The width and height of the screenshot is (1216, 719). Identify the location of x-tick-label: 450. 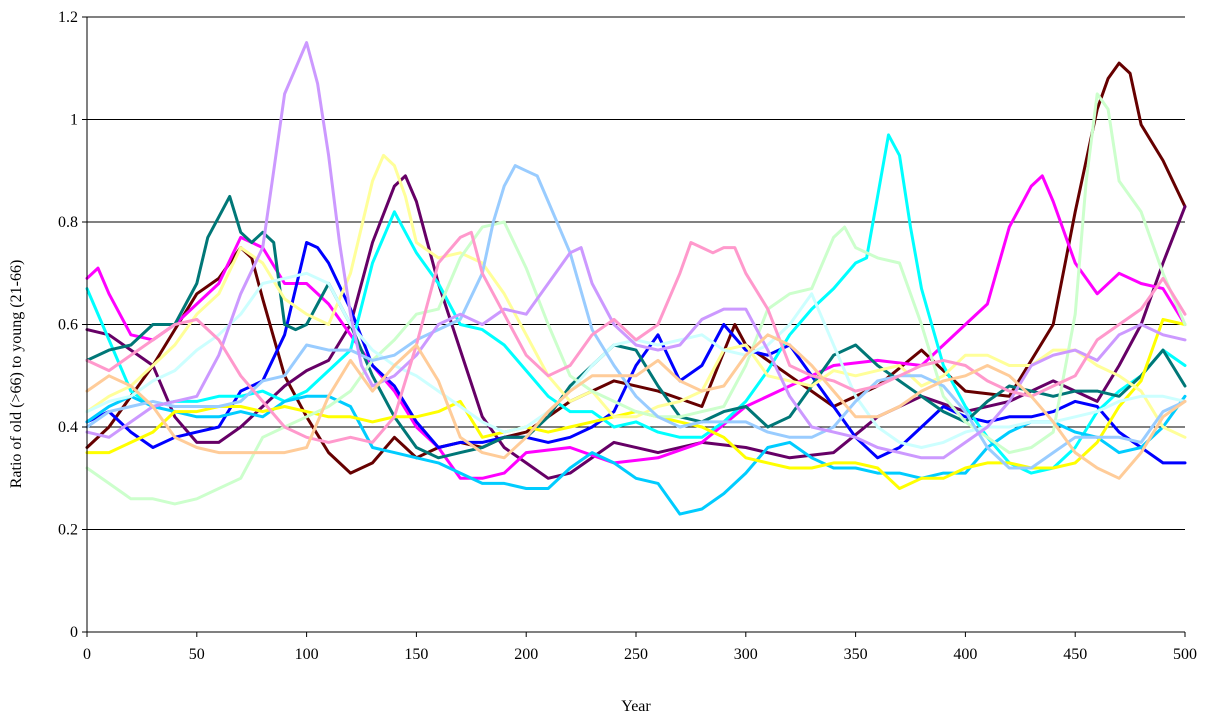
(1075, 654).